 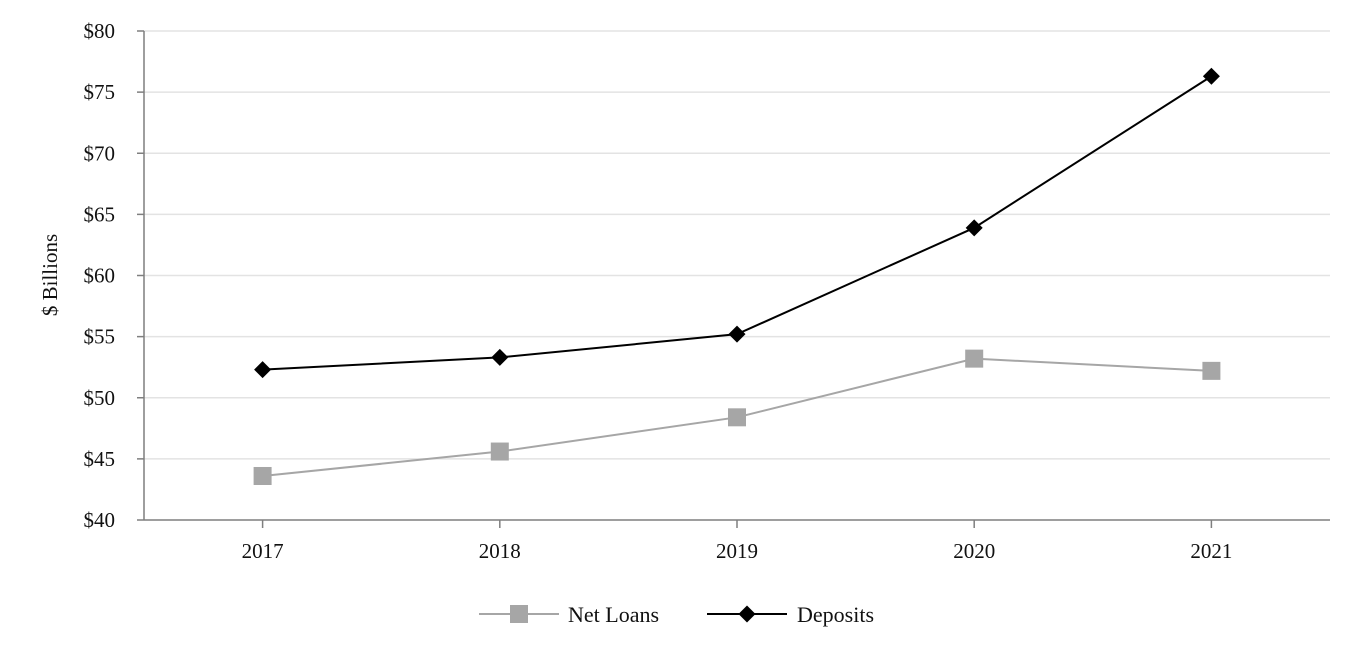 I want to click on y-tick-label: $40, so click(x=100, y=520).